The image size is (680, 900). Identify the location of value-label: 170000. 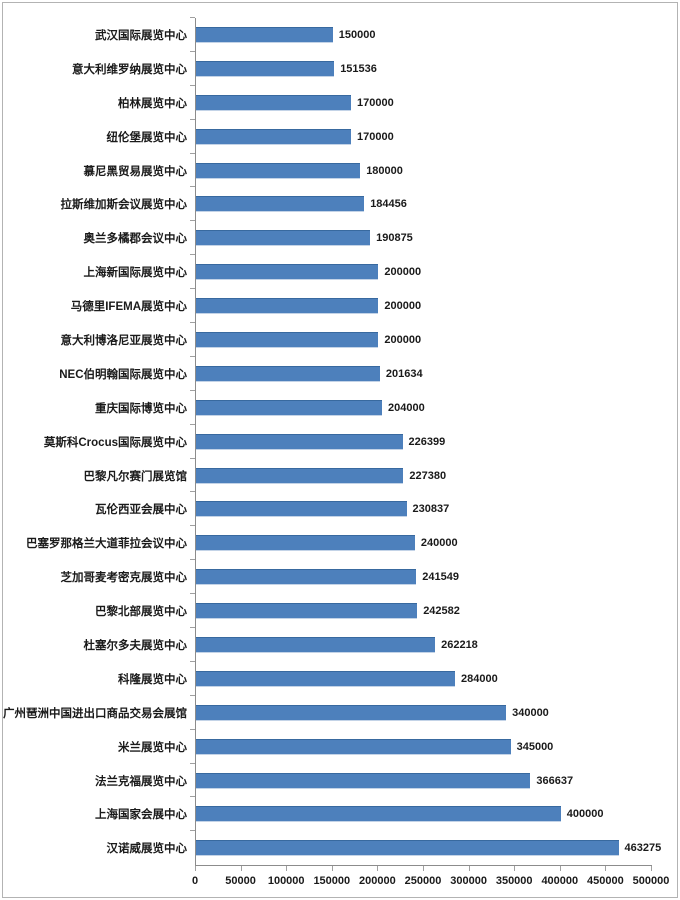
(375, 102).